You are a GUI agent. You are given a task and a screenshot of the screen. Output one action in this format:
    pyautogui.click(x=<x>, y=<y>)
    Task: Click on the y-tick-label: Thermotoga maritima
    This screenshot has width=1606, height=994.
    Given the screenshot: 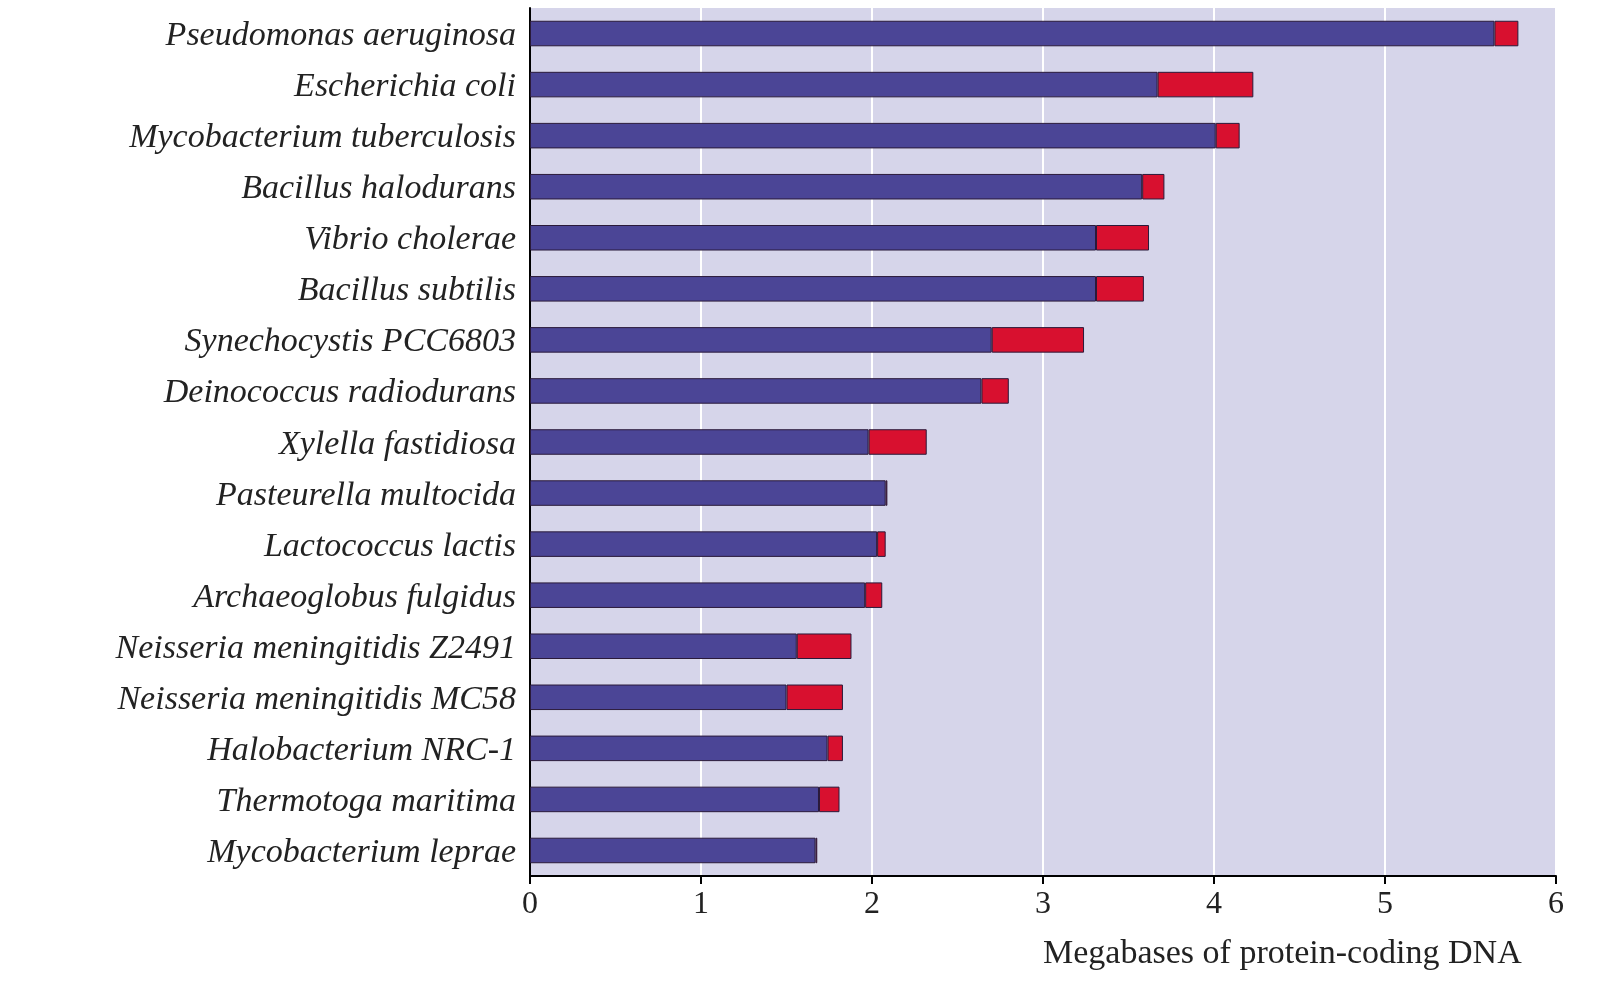 What is the action you would take?
    pyautogui.click(x=366, y=799)
    